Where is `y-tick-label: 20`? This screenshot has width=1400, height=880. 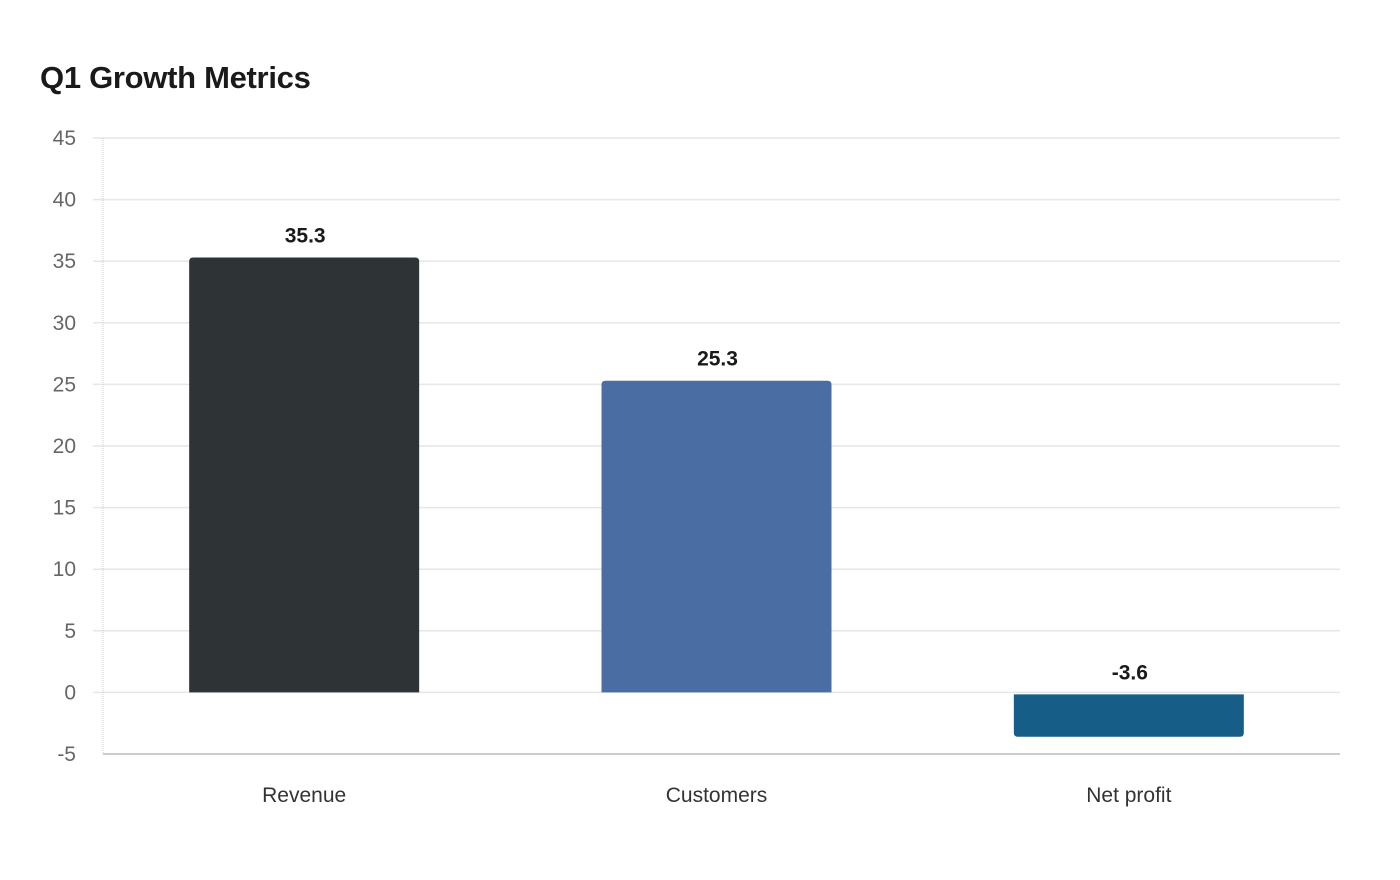
y-tick-label: 20 is located at coordinates (64, 446).